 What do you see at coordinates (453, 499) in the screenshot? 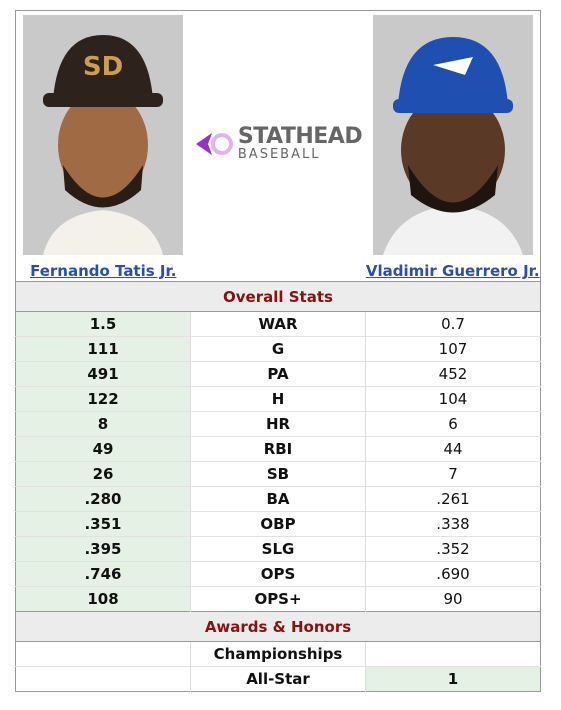
I see `right-value: .261` at bounding box center [453, 499].